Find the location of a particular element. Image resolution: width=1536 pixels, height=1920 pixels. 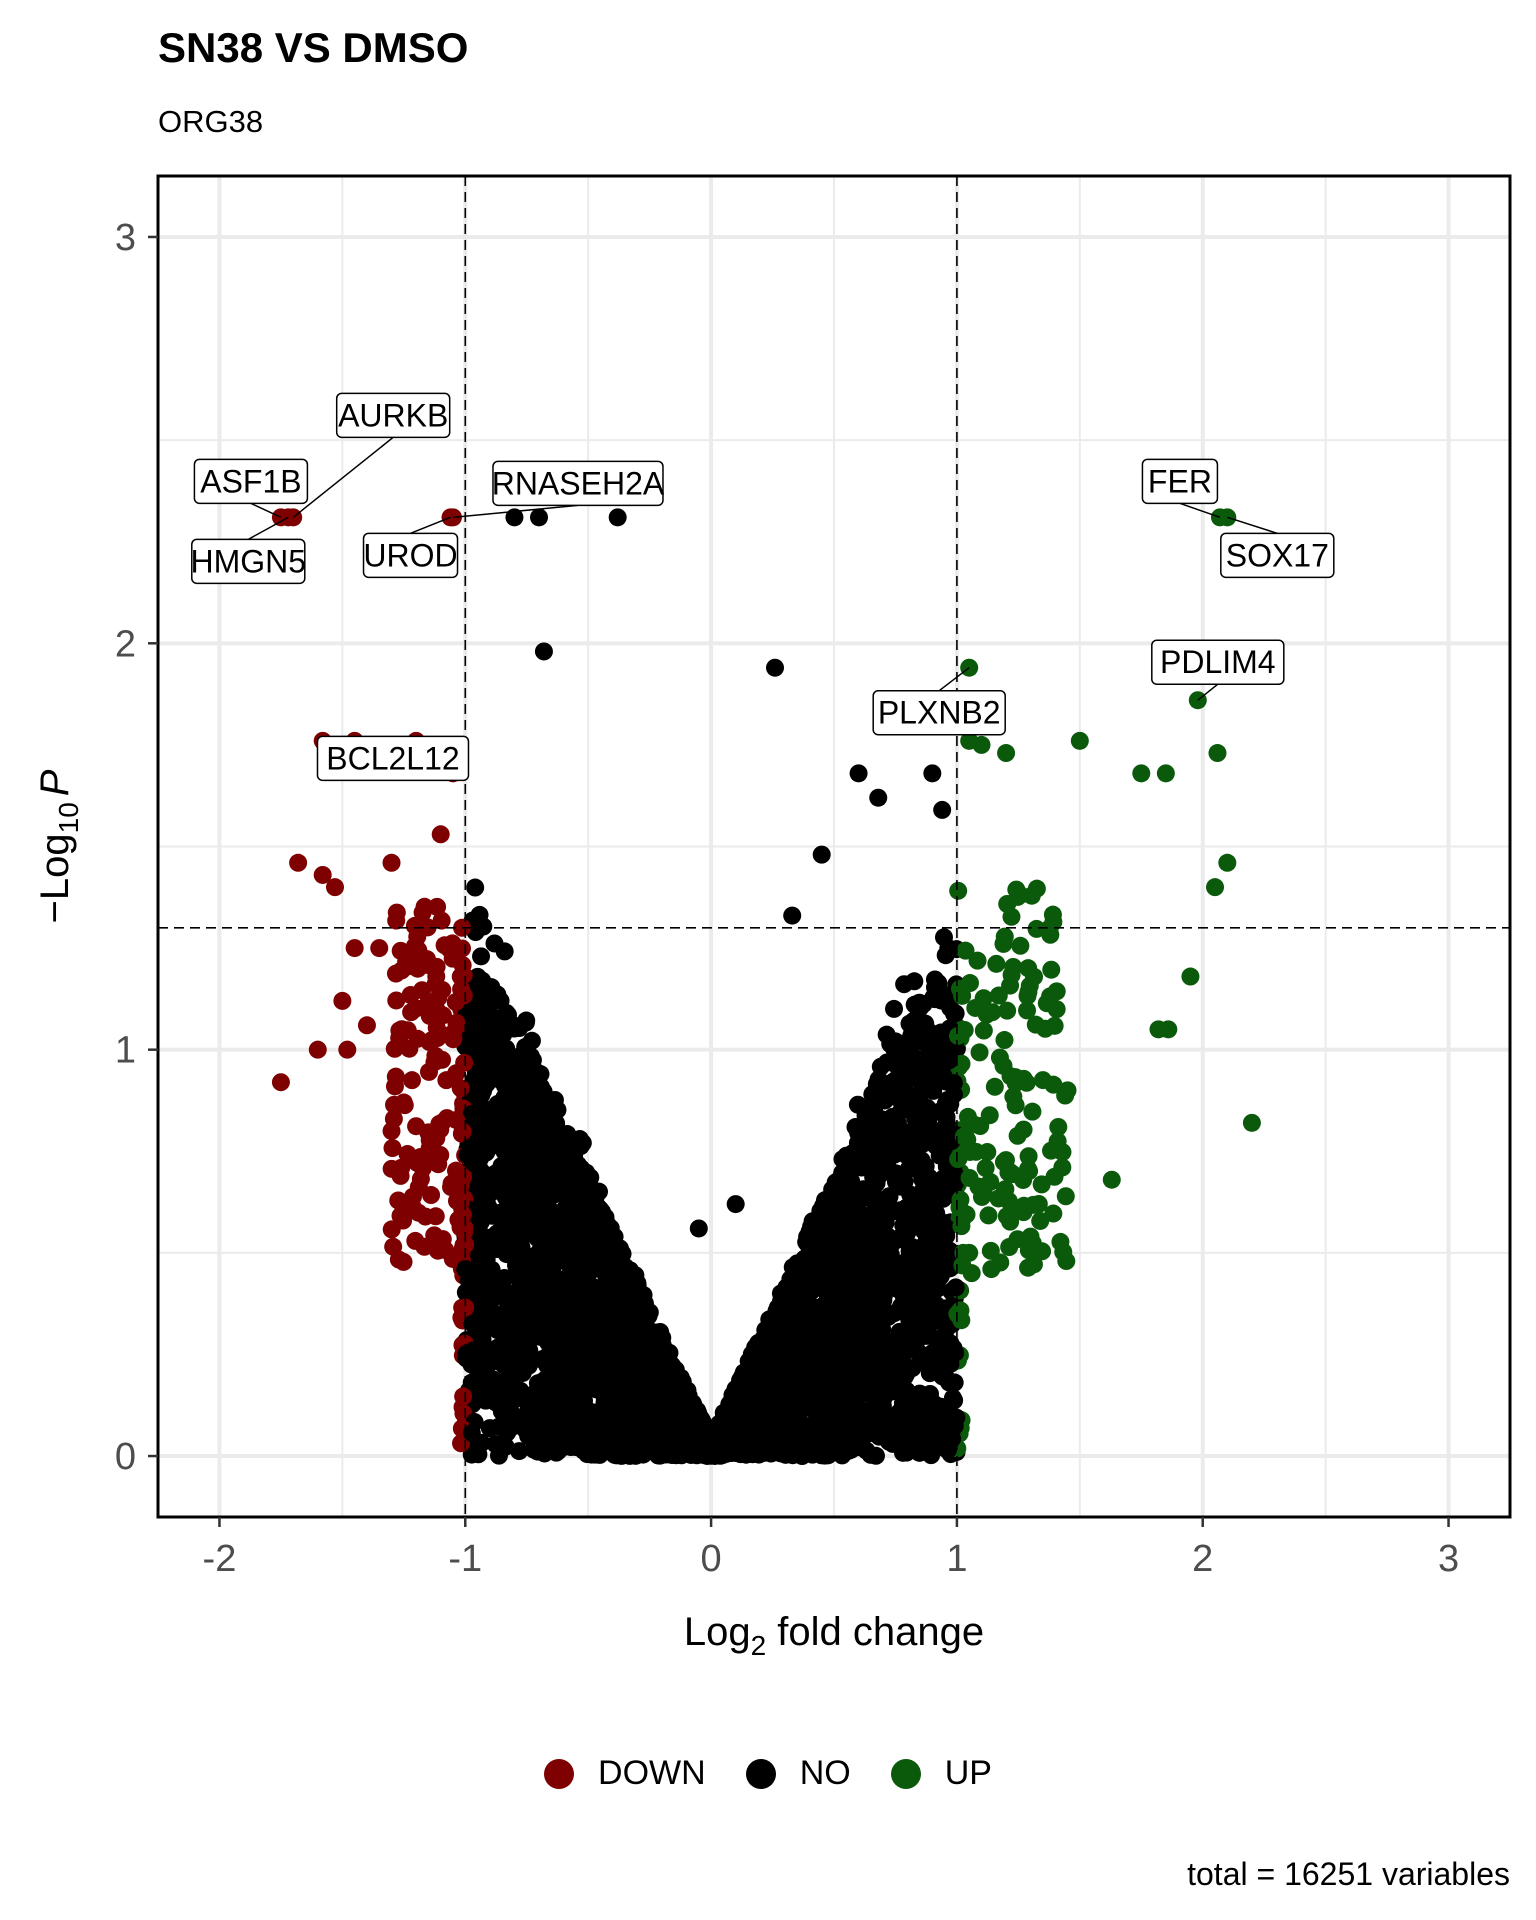

chart-subtitle: ORG38 is located at coordinates (211, 121).